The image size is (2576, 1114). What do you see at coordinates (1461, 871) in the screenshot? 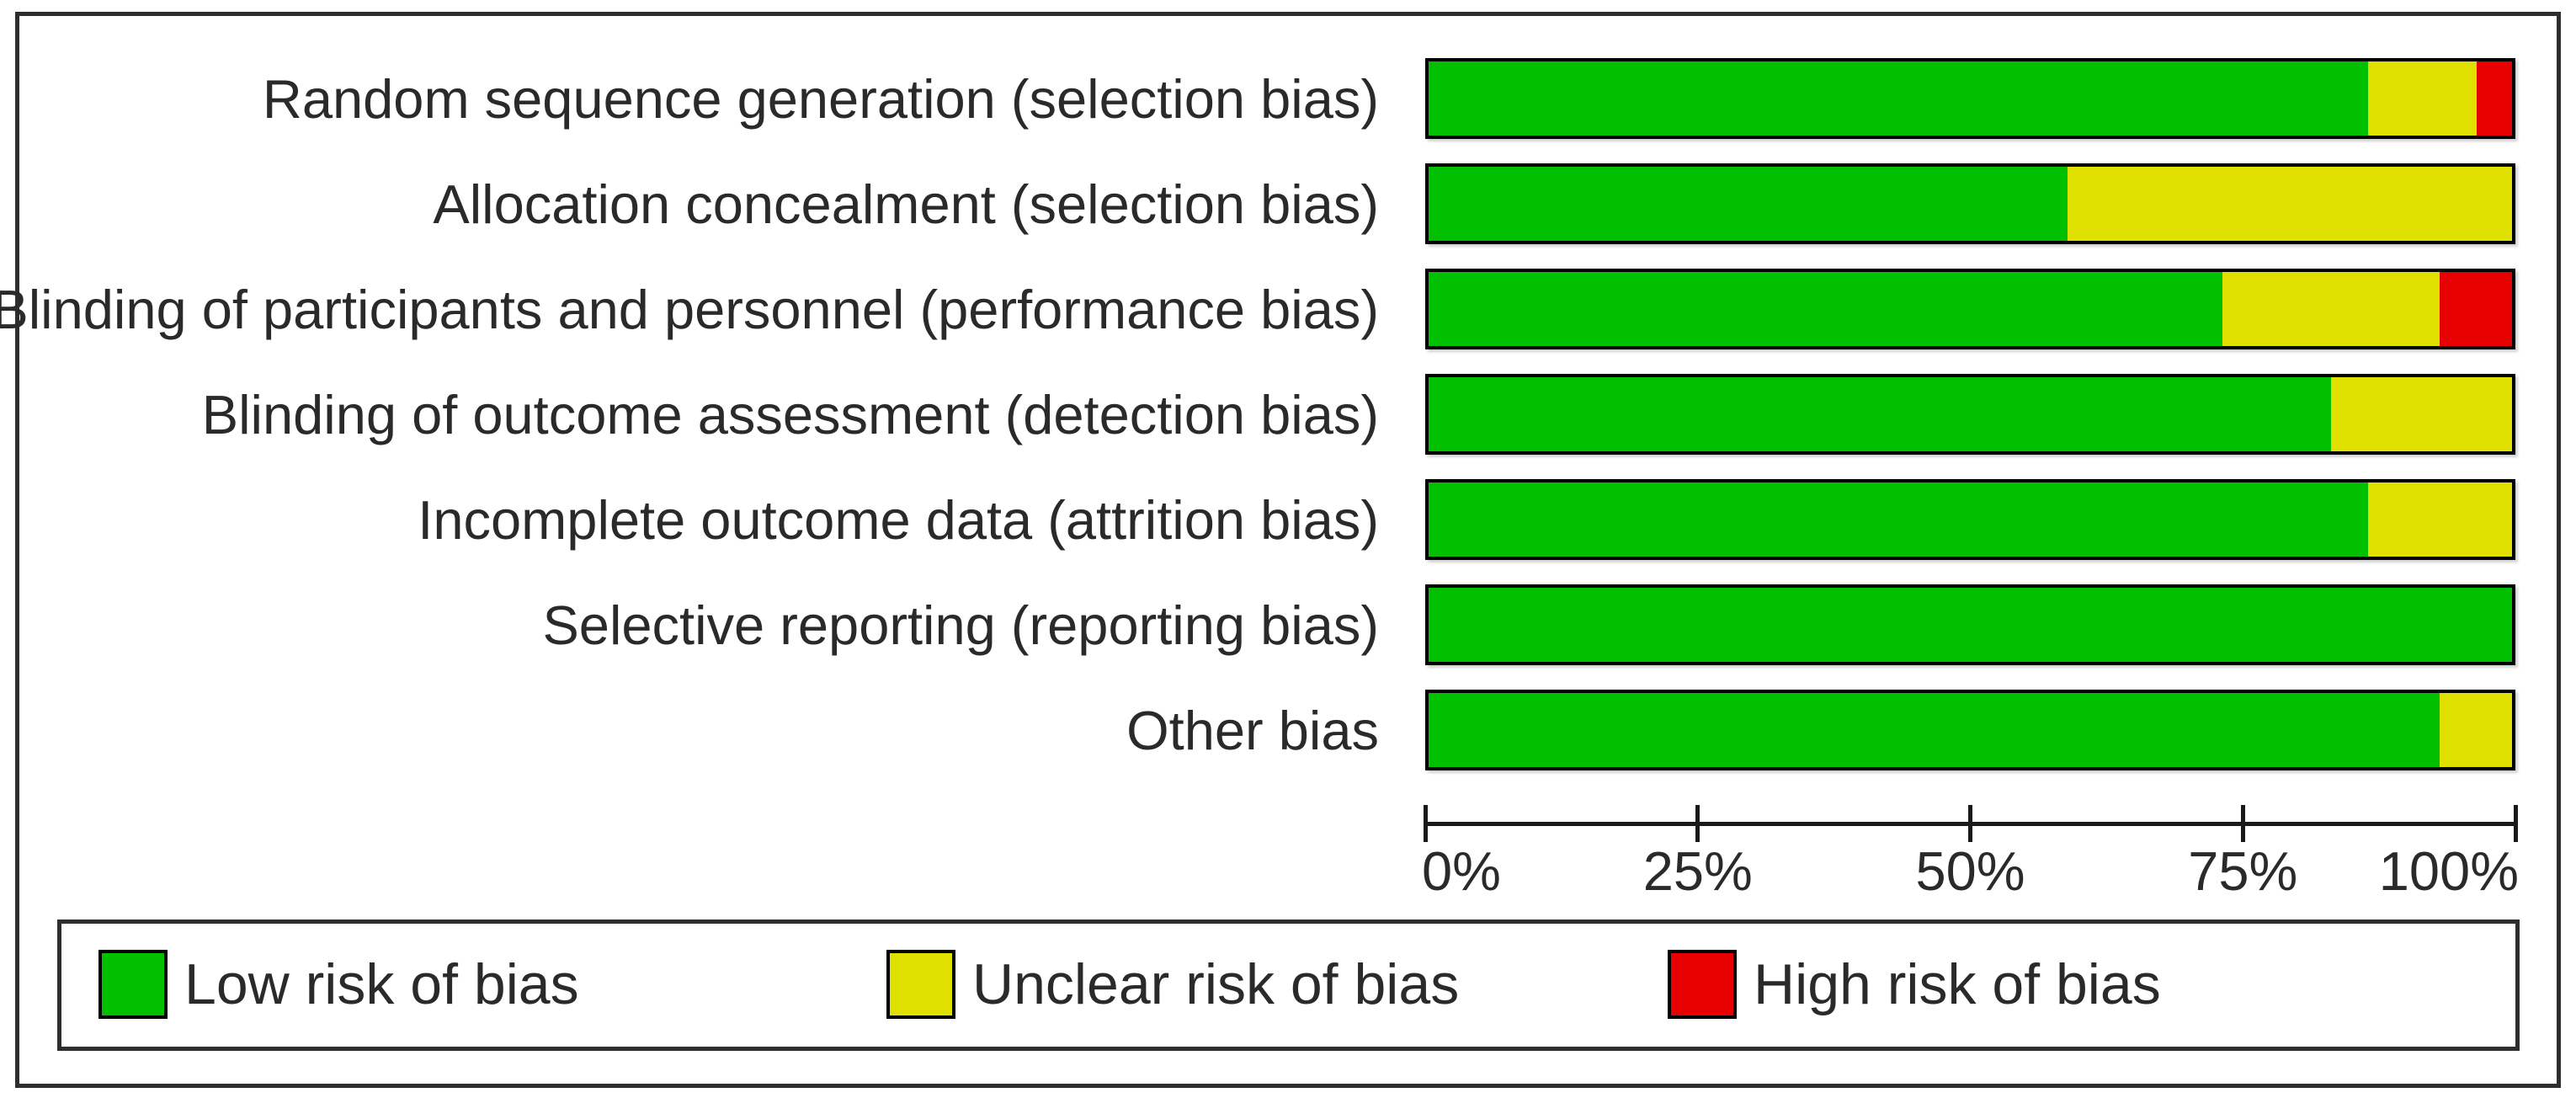
I see `x-axis-tick-label: 0%` at bounding box center [1461, 871].